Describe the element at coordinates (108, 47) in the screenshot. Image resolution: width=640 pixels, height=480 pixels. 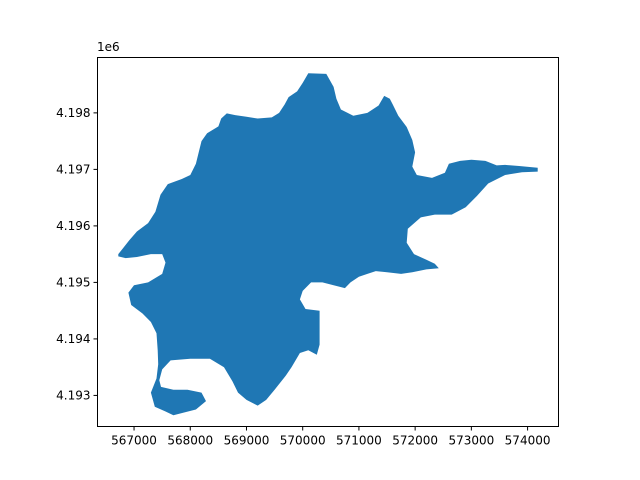
I see `y-axis-offset-label: 1e6` at that location.